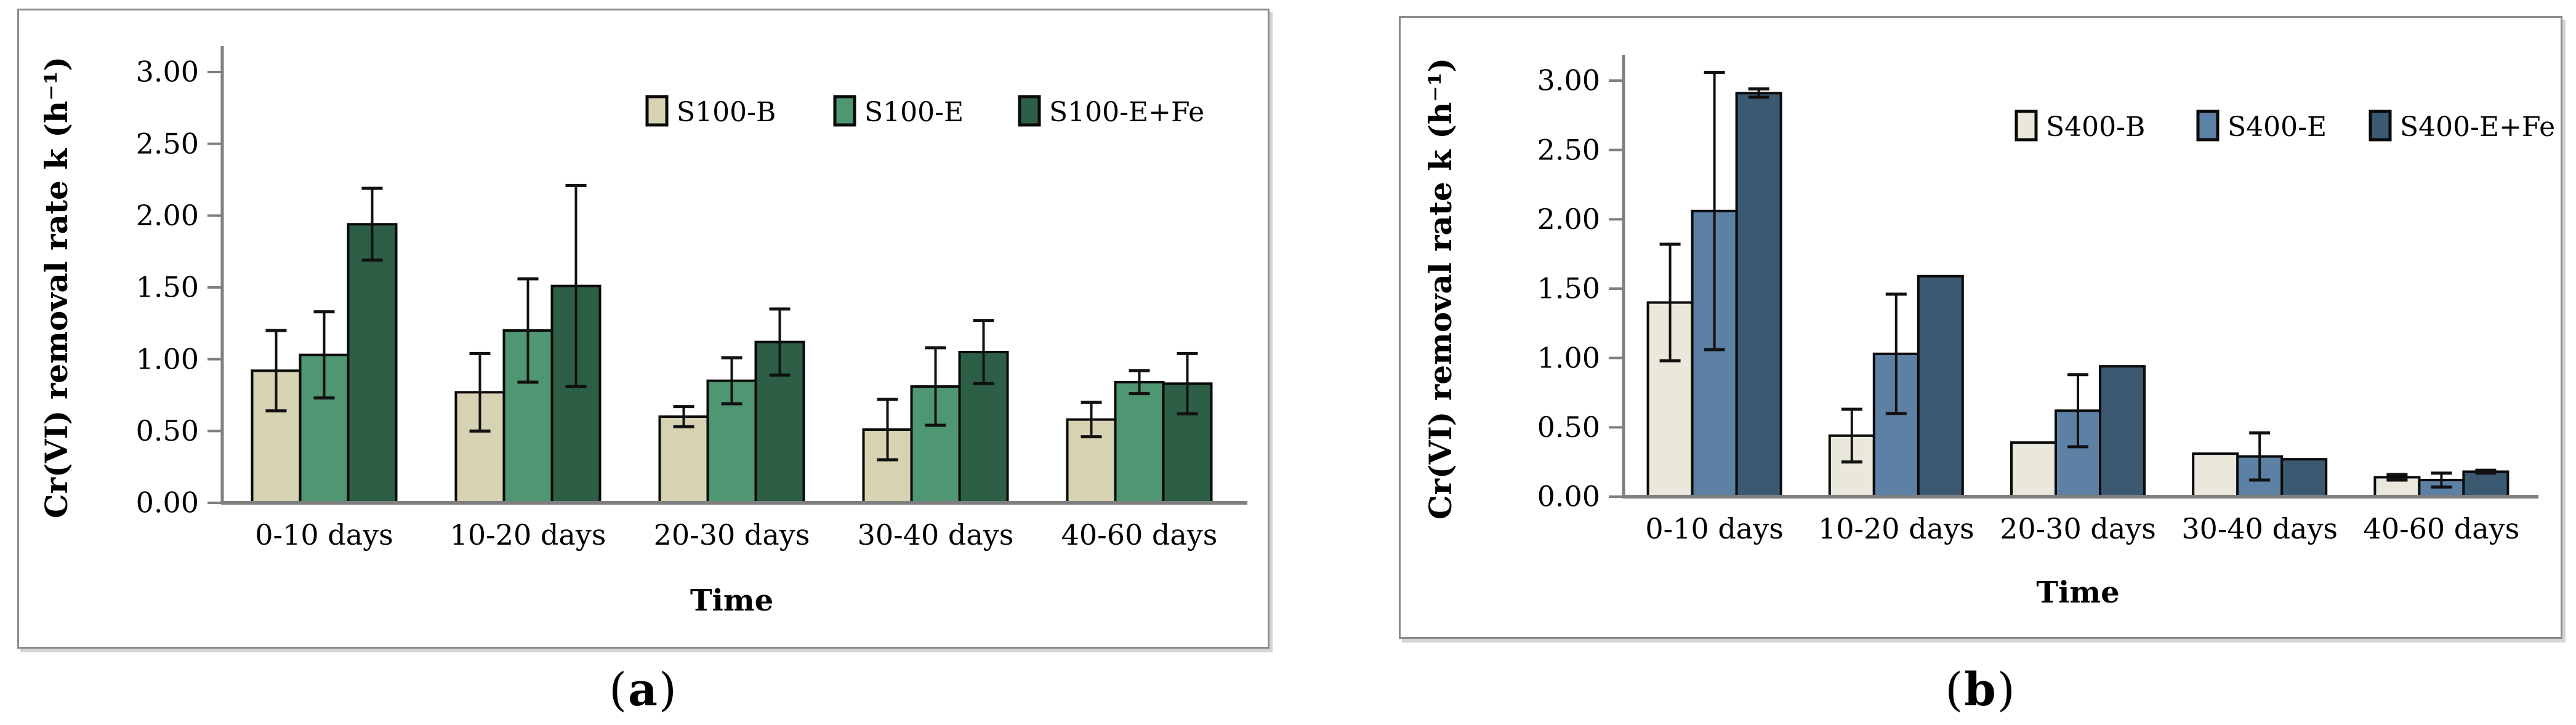 The image size is (2576, 725). Describe the element at coordinates (1139, 442) in the screenshot. I see `bar-S100-E-40-60 days` at that location.